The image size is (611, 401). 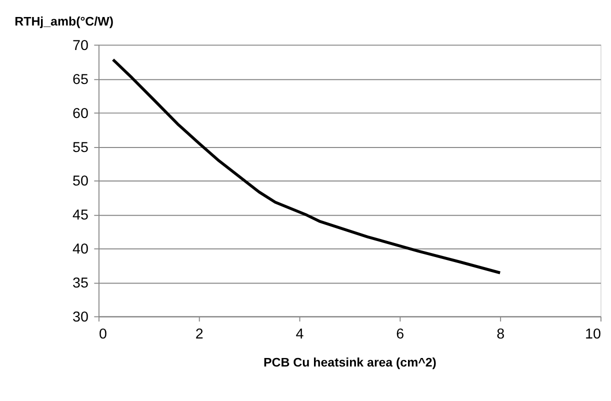 What do you see at coordinates (80, 318) in the screenshot?
I see `y-tick-label: 30` at bounding box center [80, 318].